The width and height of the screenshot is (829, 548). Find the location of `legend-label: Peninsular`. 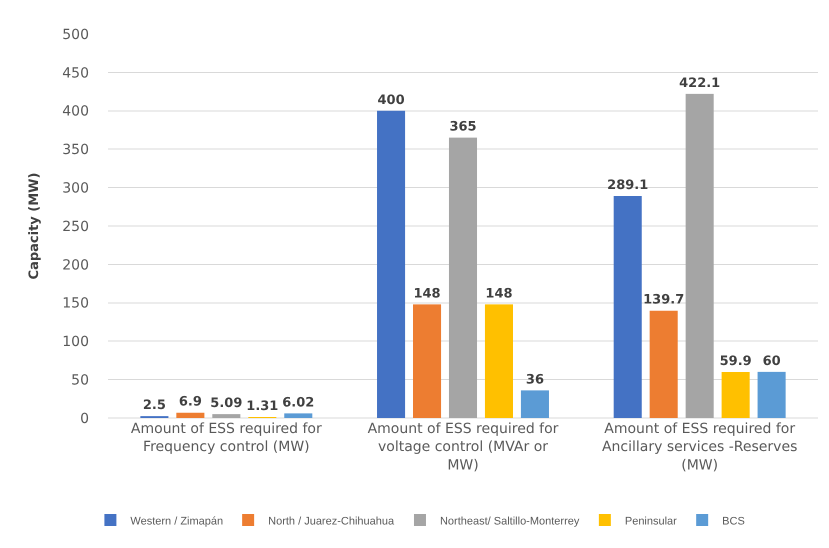

legend-label: Peninsular is located at coordinates (651, 521).